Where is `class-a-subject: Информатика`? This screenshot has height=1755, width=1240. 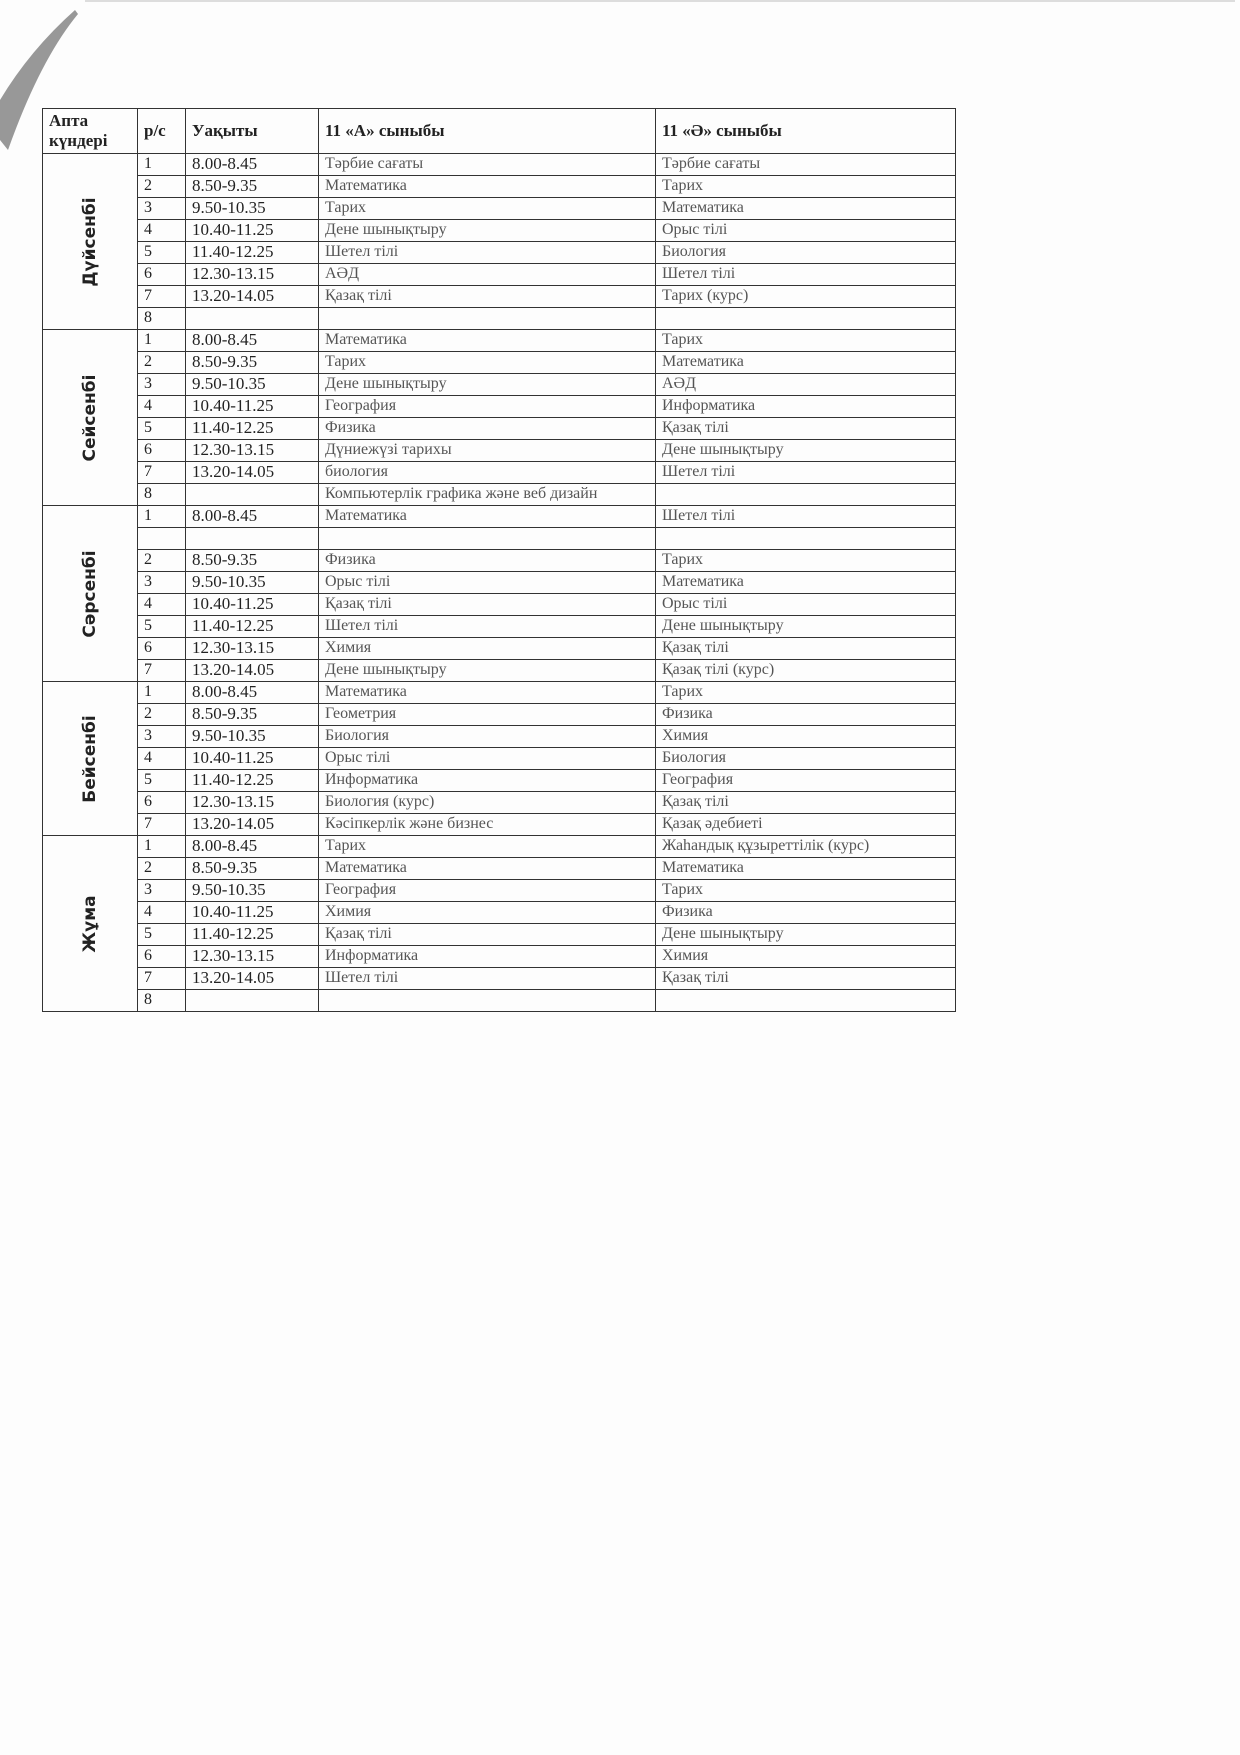
class-a-subject: Информатика is located at coordinates (487, 956).